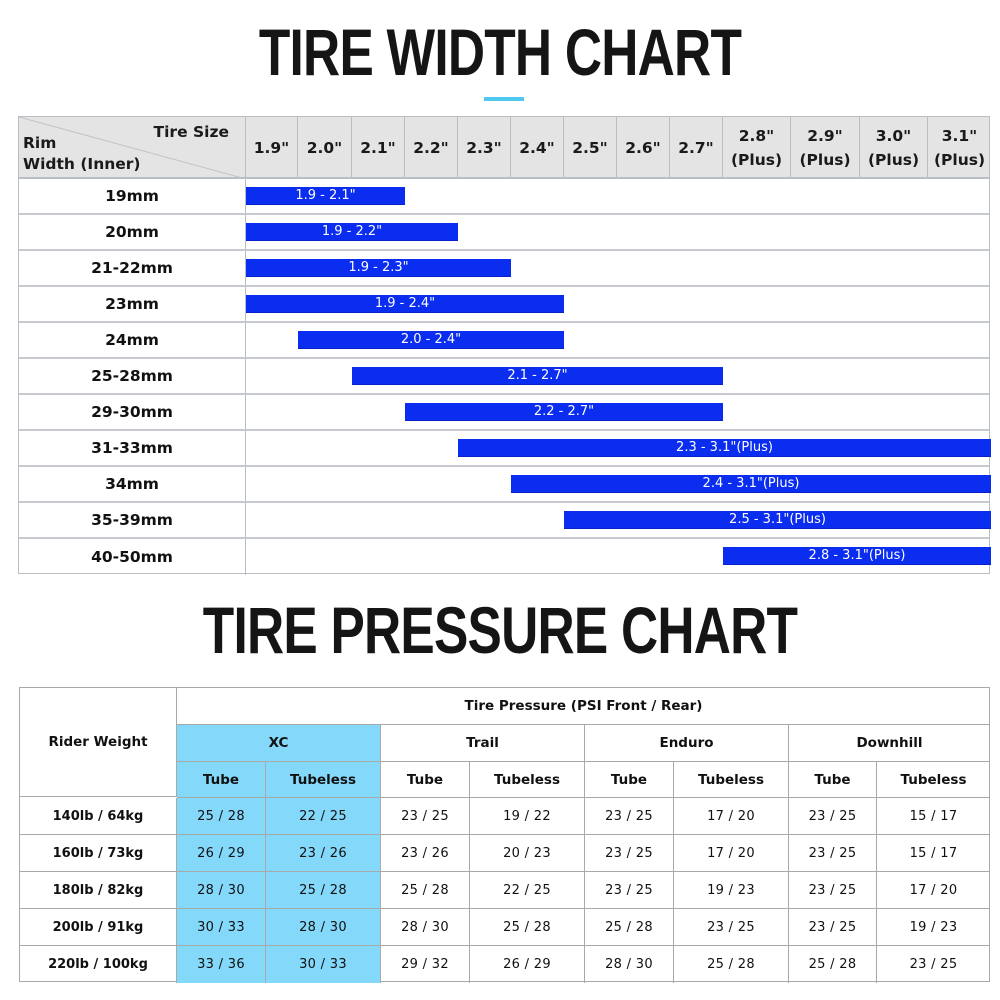 The height and width of the screenshot is (1000, 1000). Describe the element at coordinates (505, 557) in the screenshot. I see `width-chart-row: 40-50mm 2.8 - 3.1"(Plus)` at that location.